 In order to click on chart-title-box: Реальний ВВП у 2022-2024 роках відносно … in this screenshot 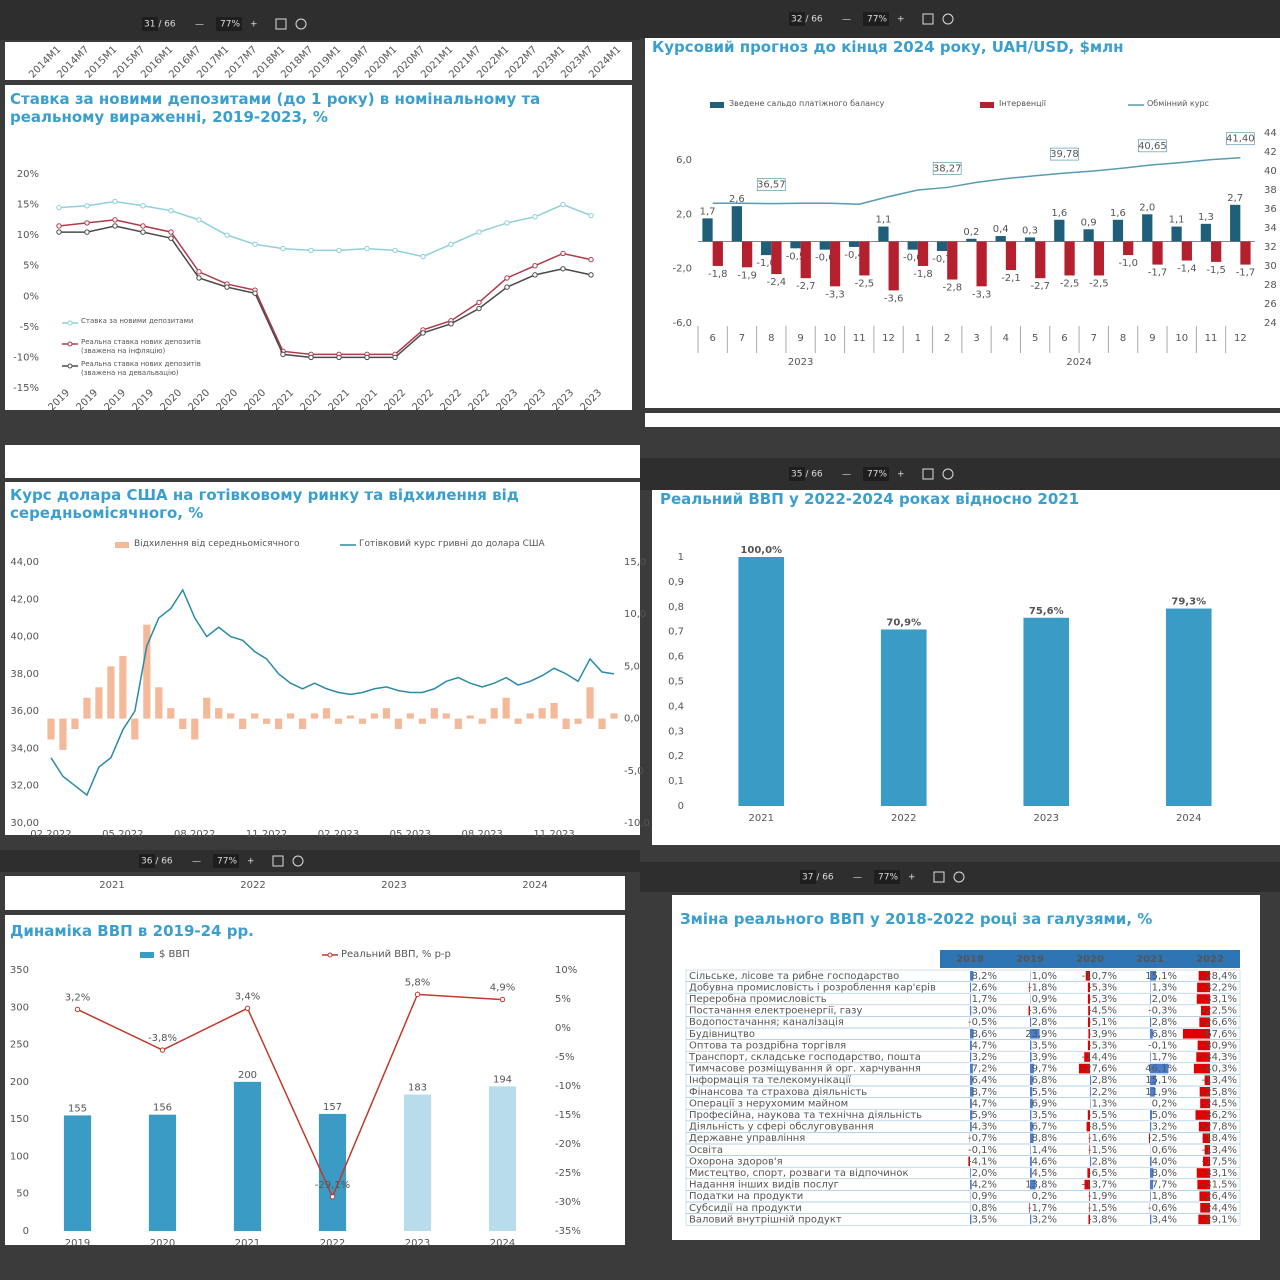, I will do `click(869, 499)`.